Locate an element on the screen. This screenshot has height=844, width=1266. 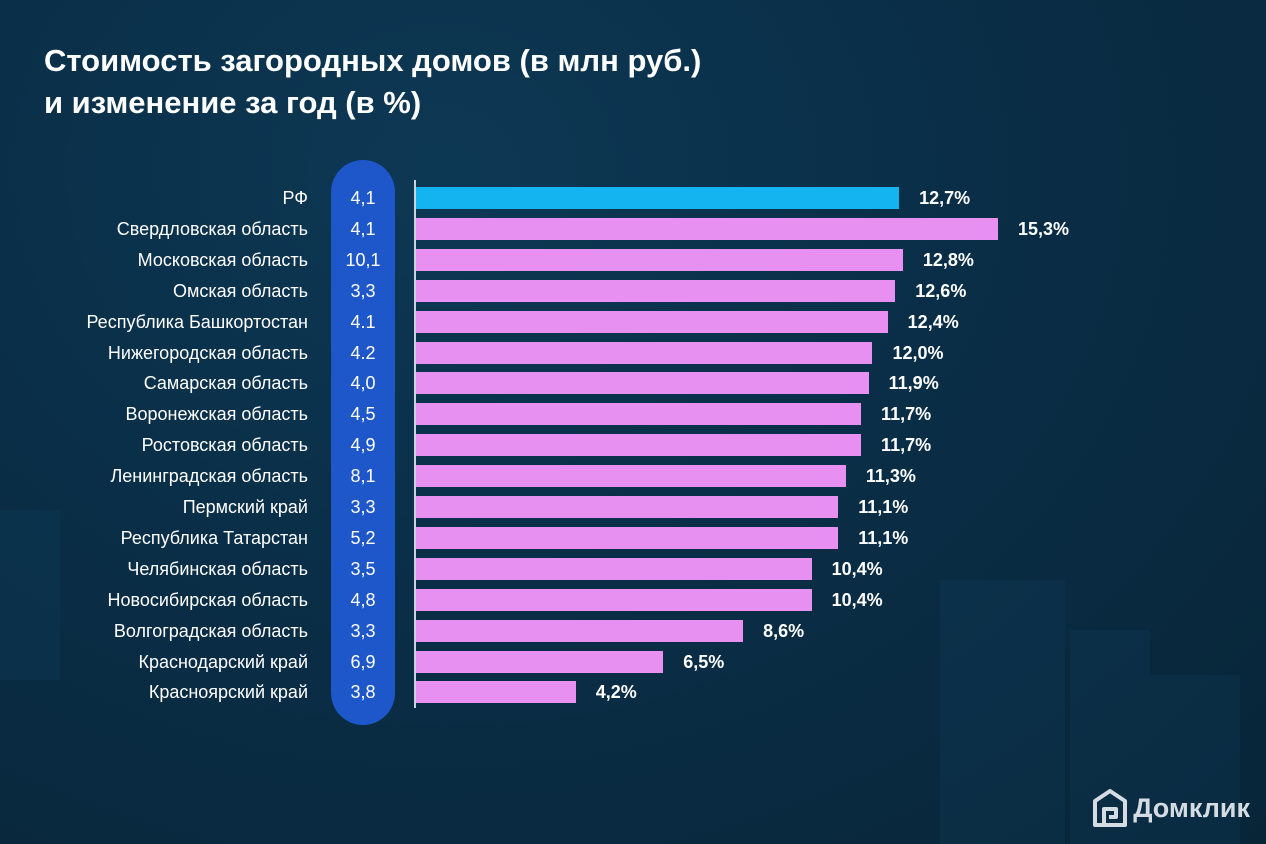
region-label: Челябинская область is located at coordinates (217, 568).